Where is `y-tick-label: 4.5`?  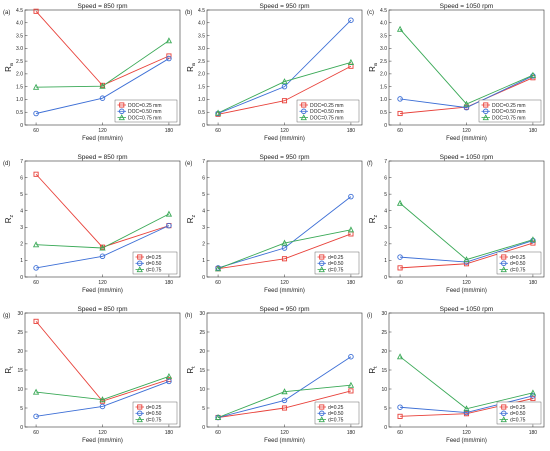
y-tick-label: 4.5 is located at coordinates (201, 11).